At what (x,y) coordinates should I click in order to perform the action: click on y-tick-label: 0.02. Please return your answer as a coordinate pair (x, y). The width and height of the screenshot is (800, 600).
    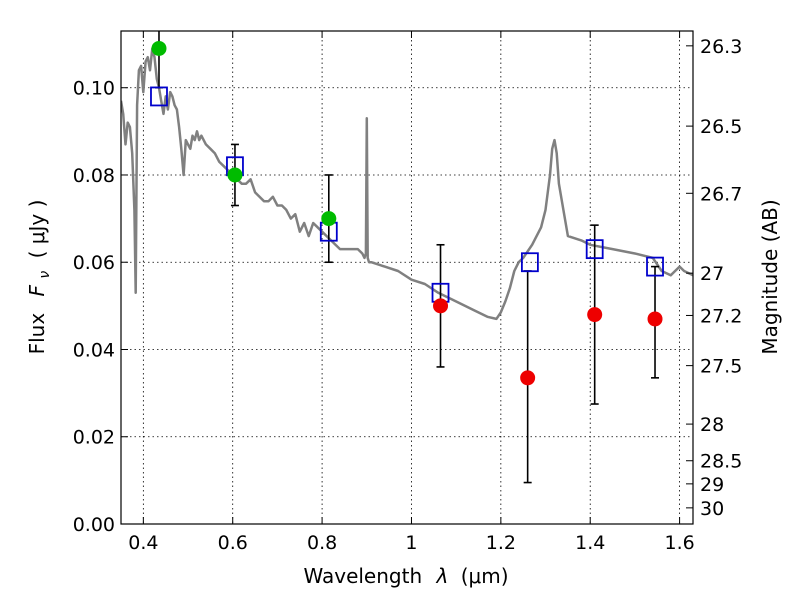
    Looking at the image, I should click on (94, 438).